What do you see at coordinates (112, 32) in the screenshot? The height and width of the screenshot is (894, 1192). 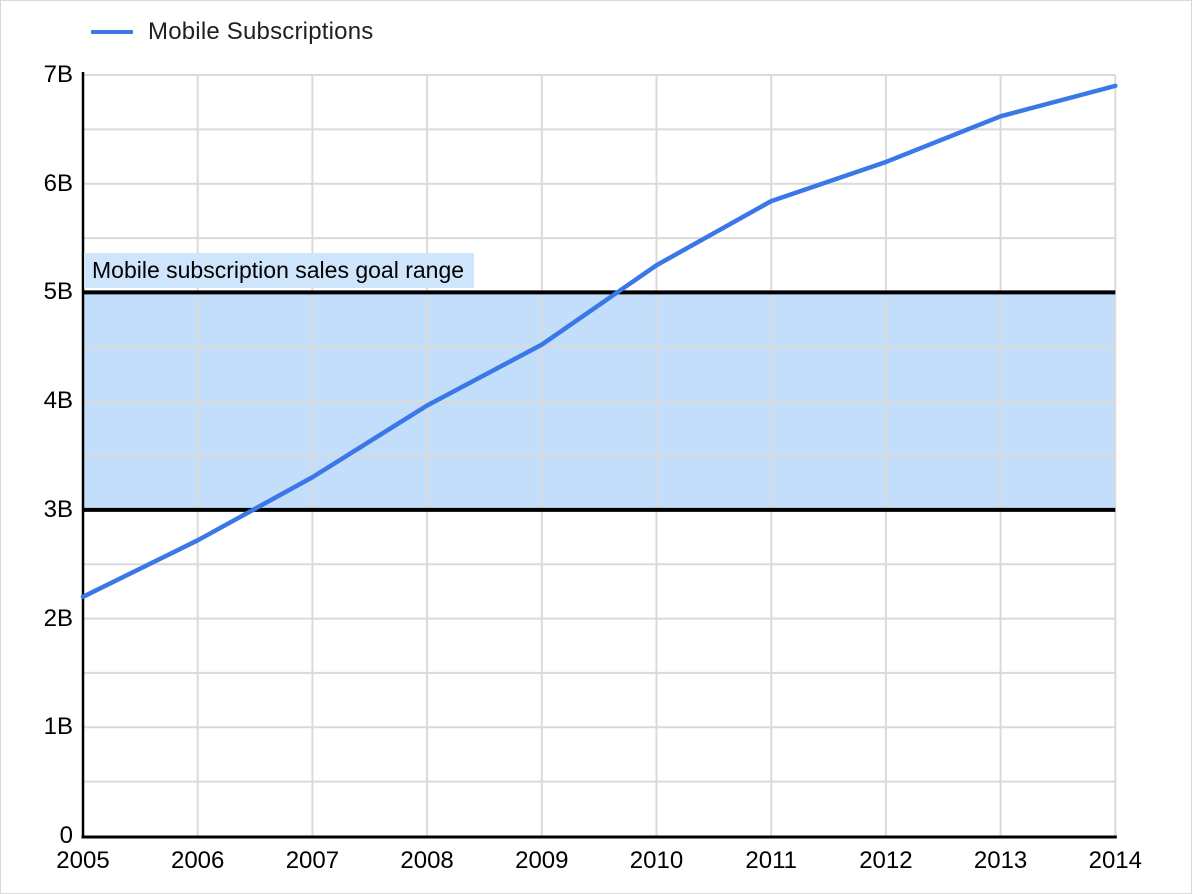 I see `legend-line-swatch` at bounding box center [112, 32].